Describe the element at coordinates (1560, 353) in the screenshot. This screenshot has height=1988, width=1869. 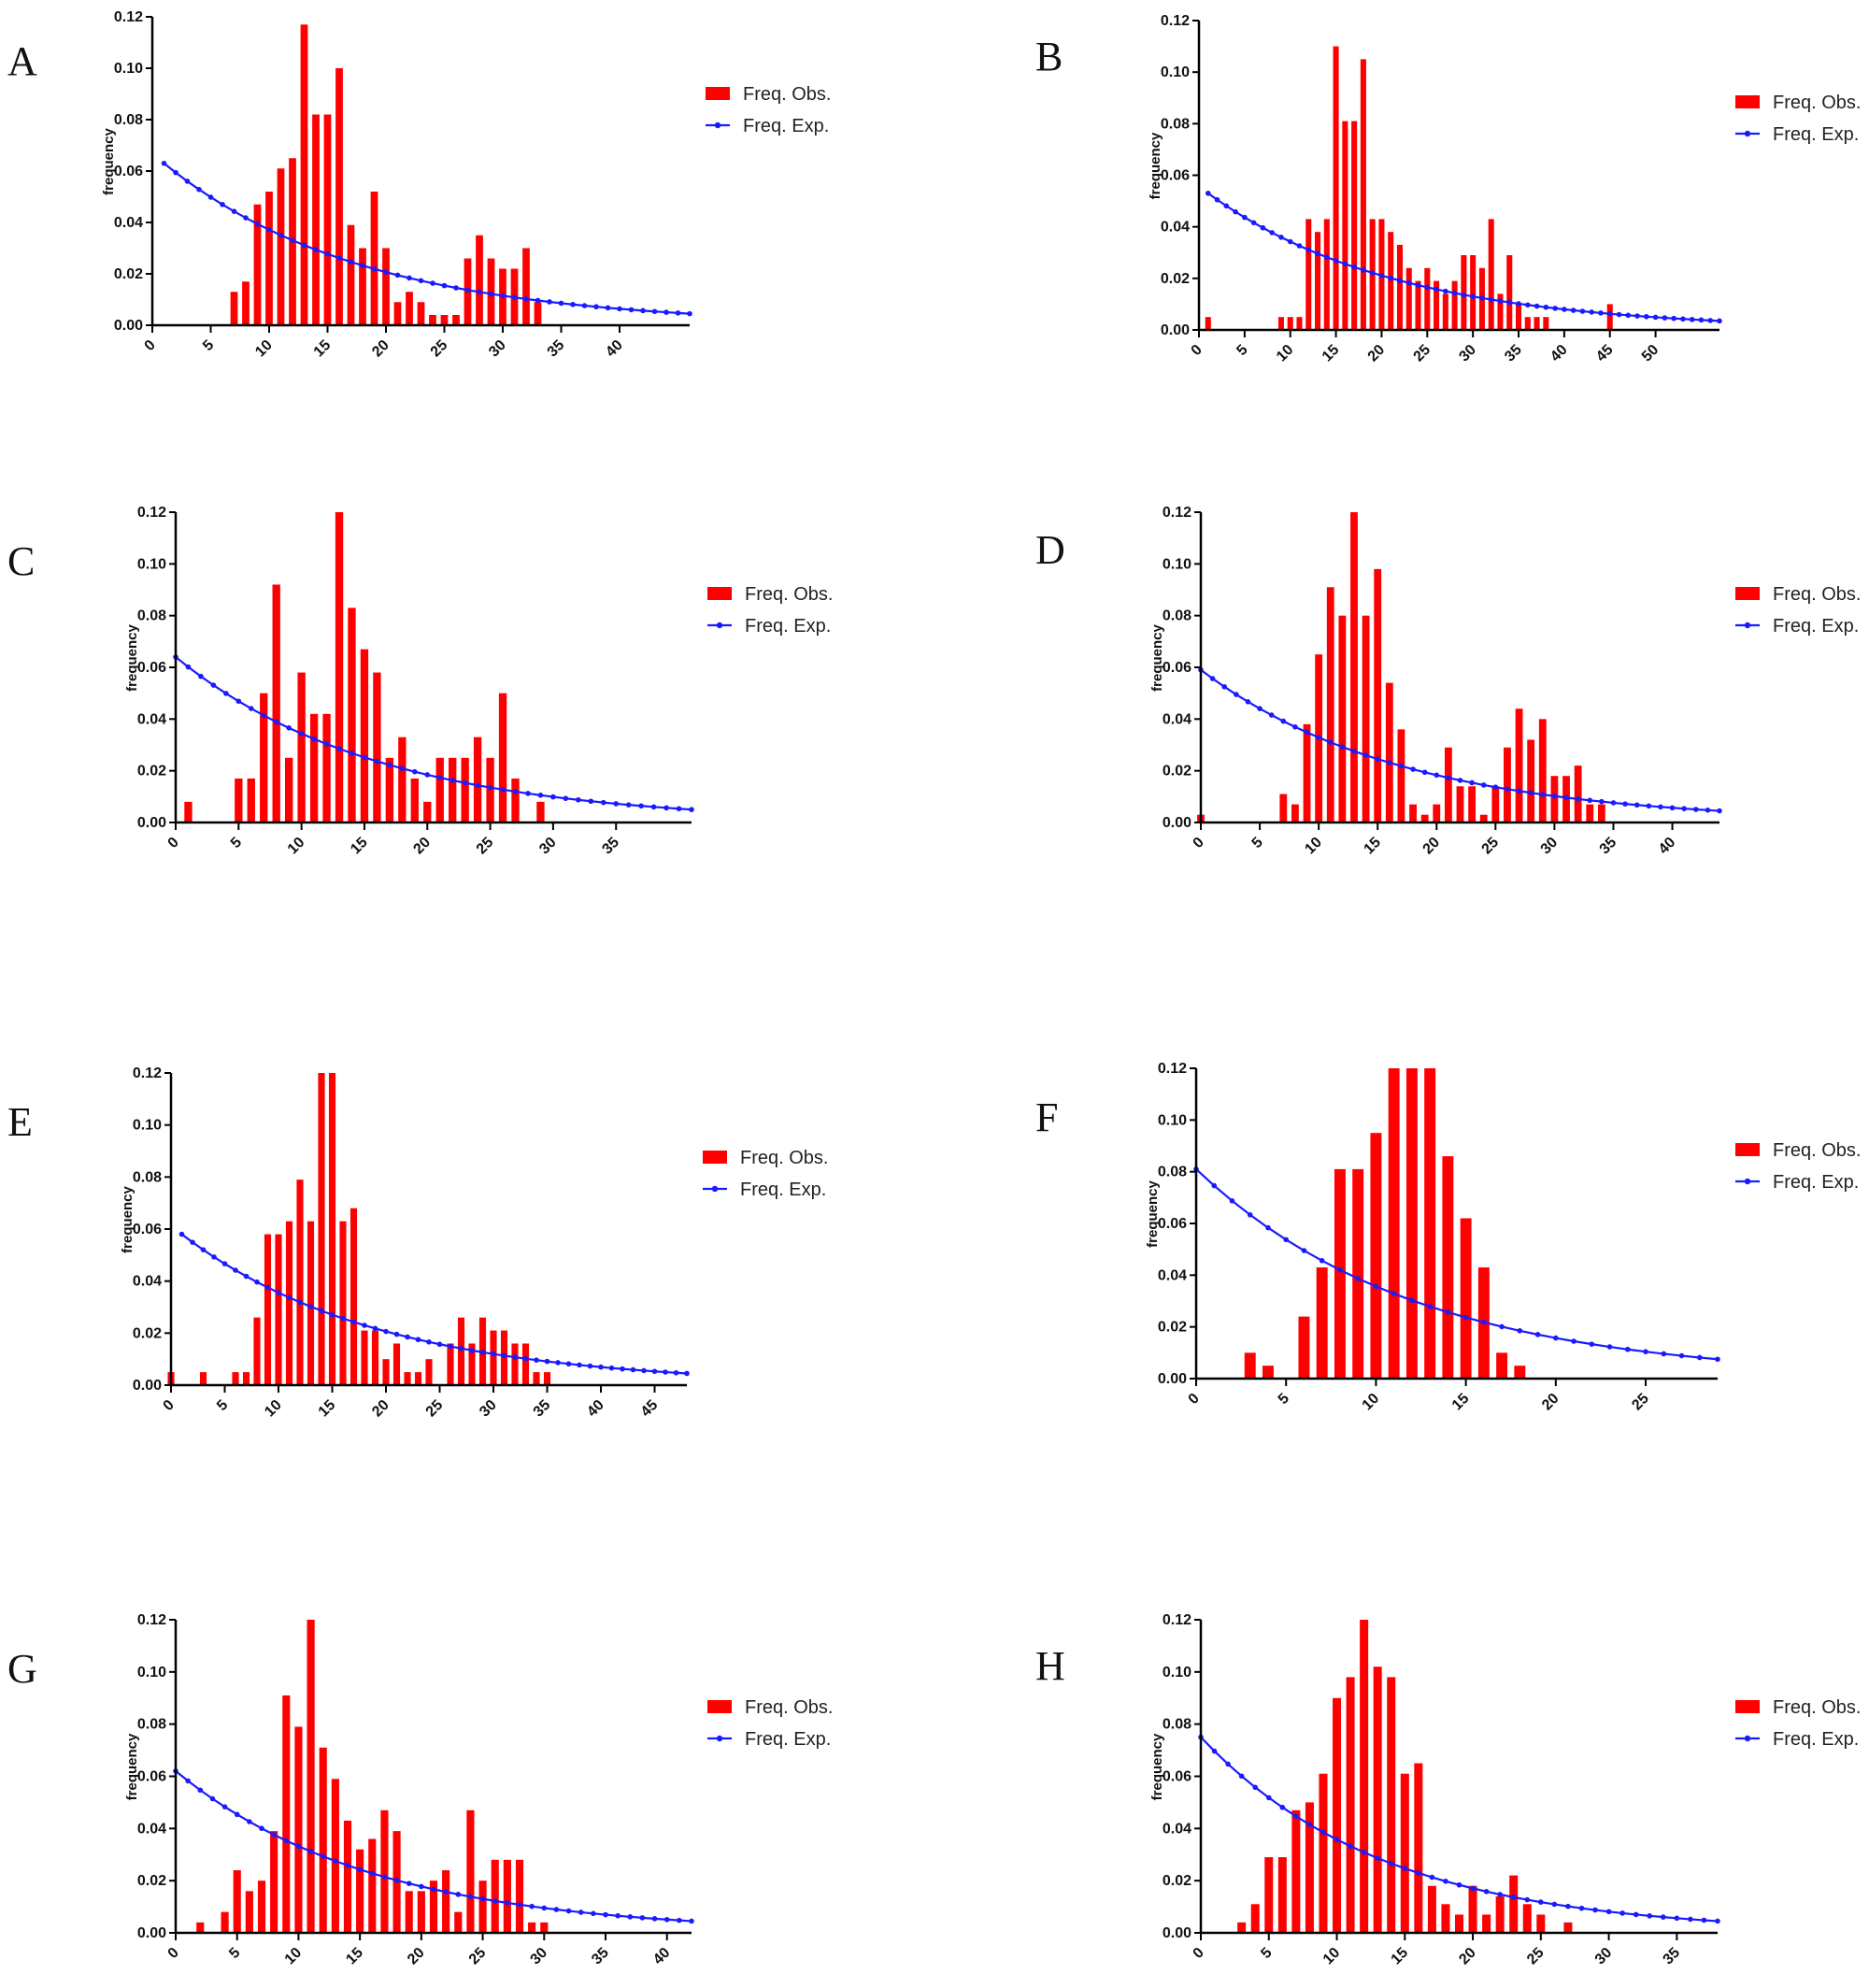
I see `x-tick-label: 40` at that location.